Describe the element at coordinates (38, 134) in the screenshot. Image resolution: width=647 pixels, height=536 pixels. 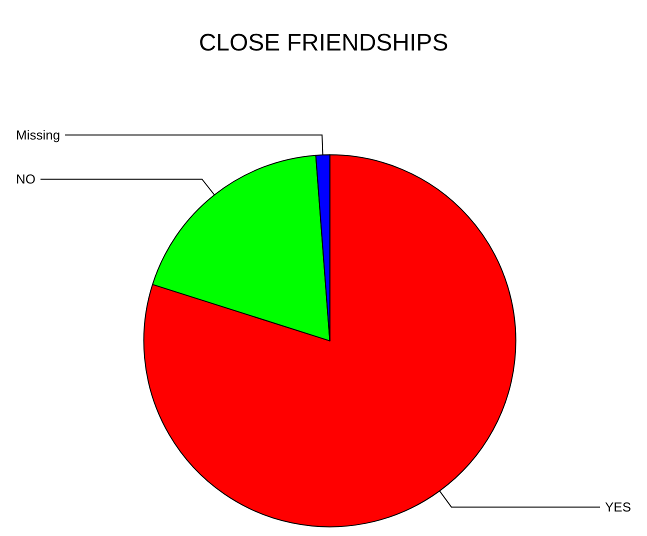
I see `slice-label: Missing` at that location.